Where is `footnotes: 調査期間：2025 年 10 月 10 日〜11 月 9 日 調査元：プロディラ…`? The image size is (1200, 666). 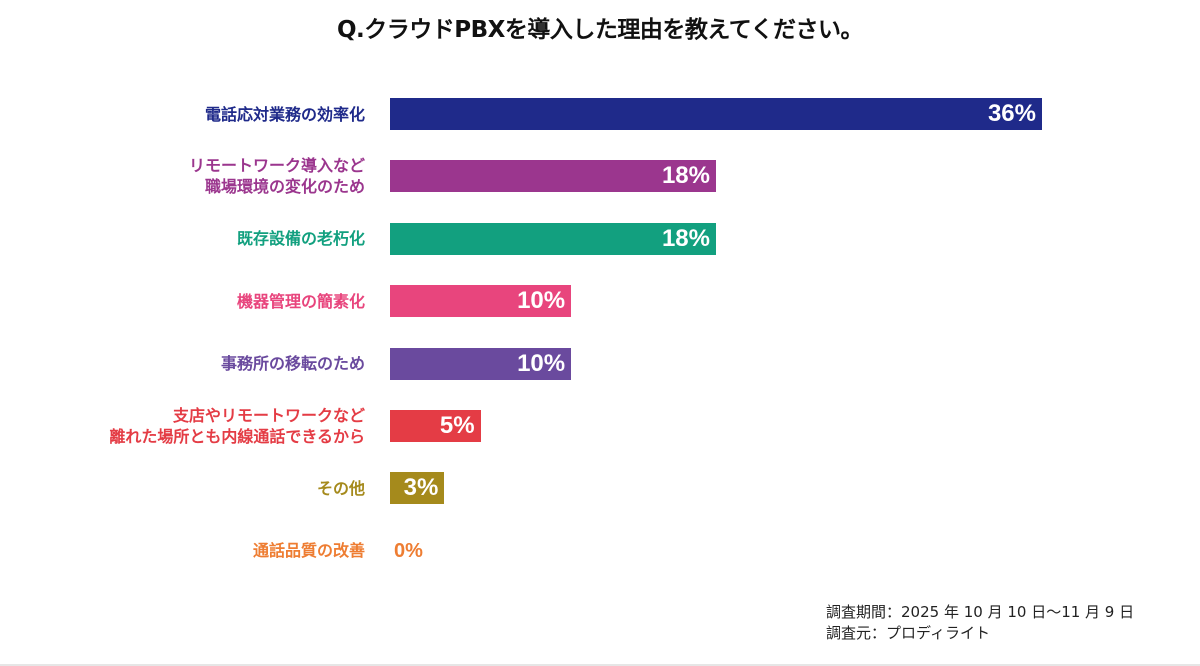 footnotes: 調査期間：2025 年 10 月 10 日〜11 月 9 日 調査元：プロディラ… is located at coordinates (980, 623).